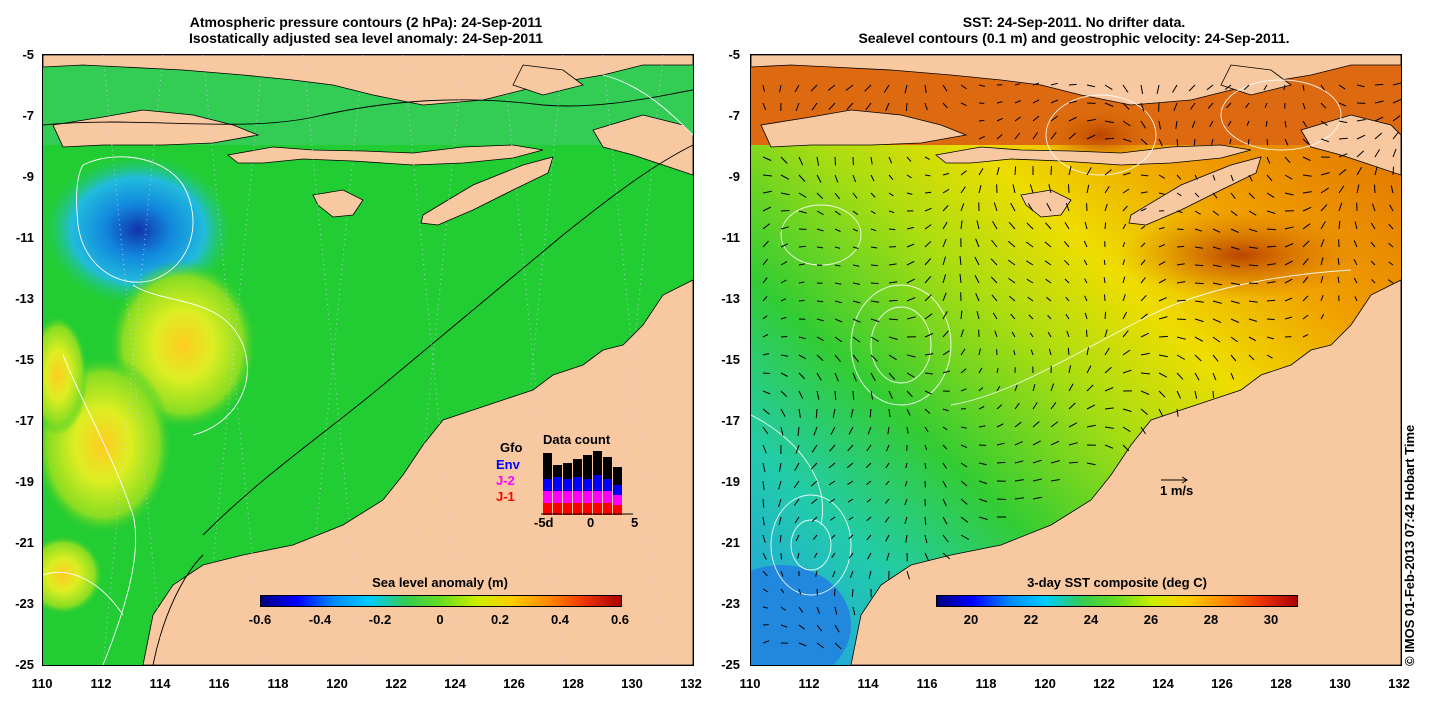 This screenshot has height=710, width=1440. I want to click on sst-colorbar-title: 3-day SST composite (deg C), so click(1117, 582).